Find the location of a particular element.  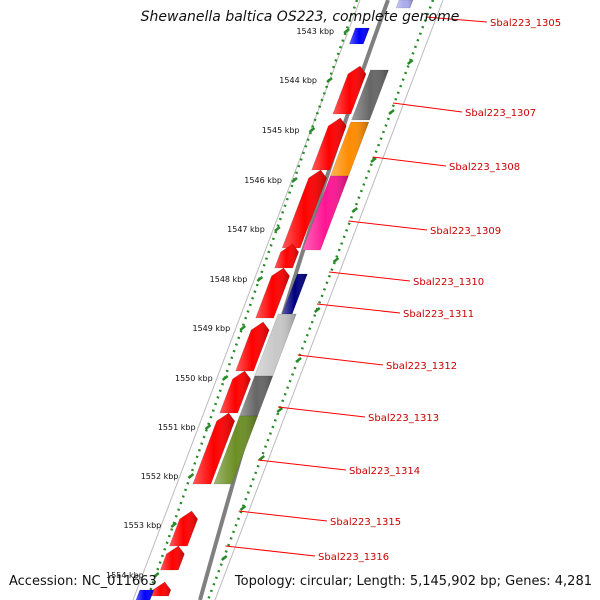

tick-label: 1547 kbp is located at coordinates (246, 229).